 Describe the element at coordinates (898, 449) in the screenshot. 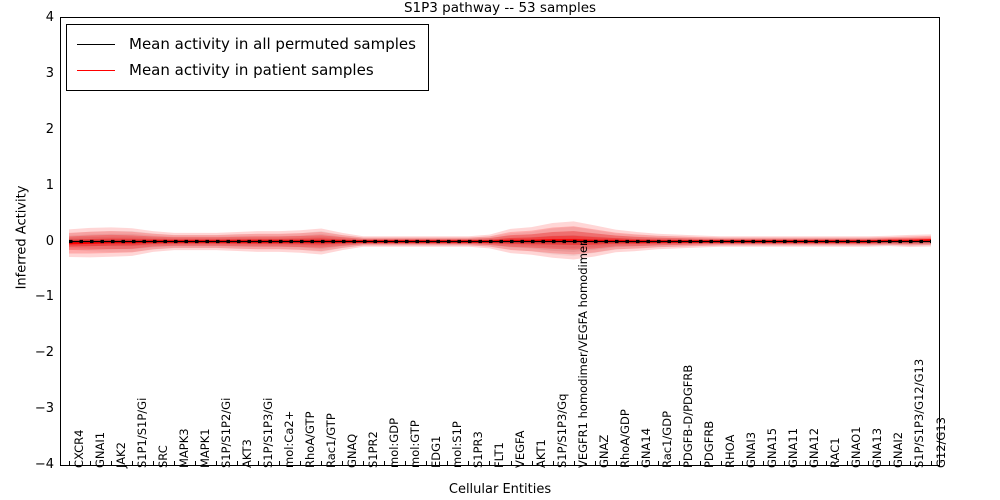

I see `x-tick-label: GNAI2` at that location.